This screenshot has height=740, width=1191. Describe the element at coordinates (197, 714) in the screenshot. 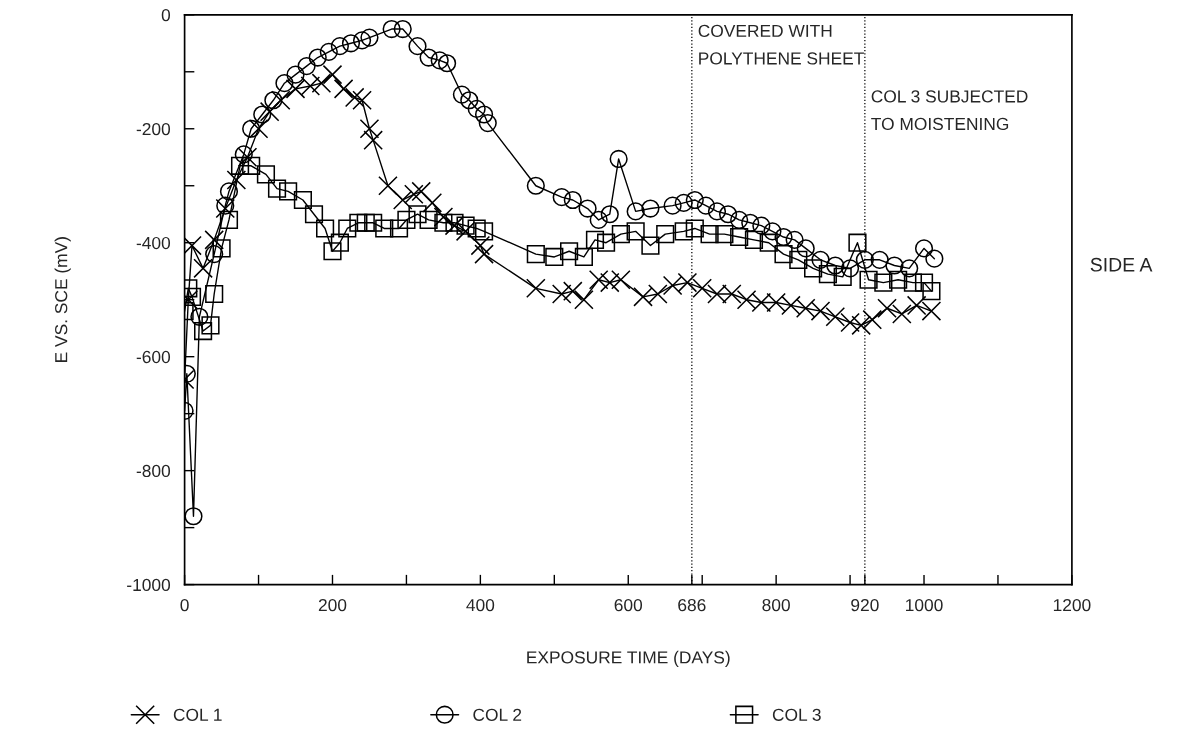

I see `legend-label: COL 1` at that location.